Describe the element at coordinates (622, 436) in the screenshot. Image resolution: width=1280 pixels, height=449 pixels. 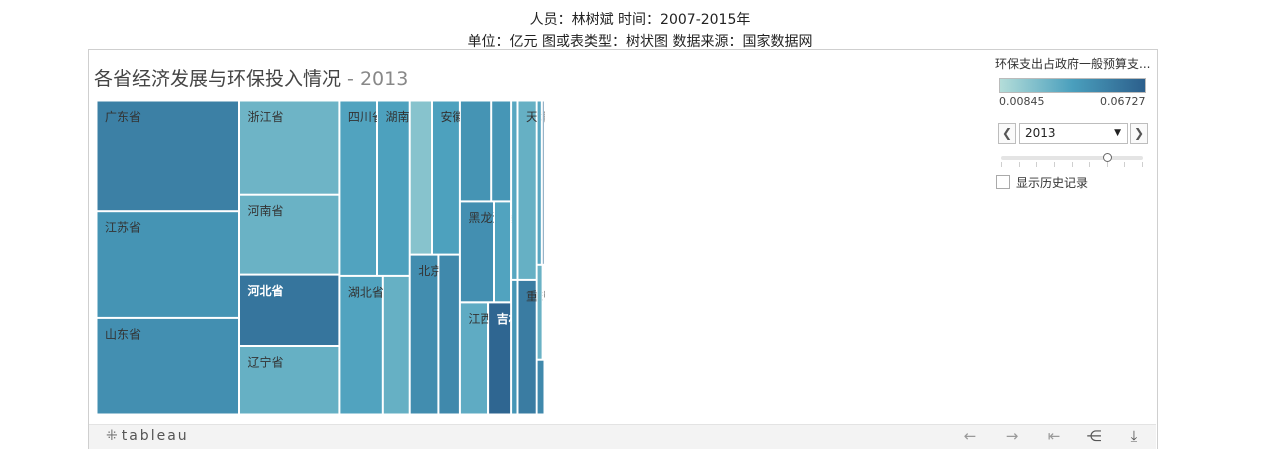
I see `toolbar-footer` at that location.